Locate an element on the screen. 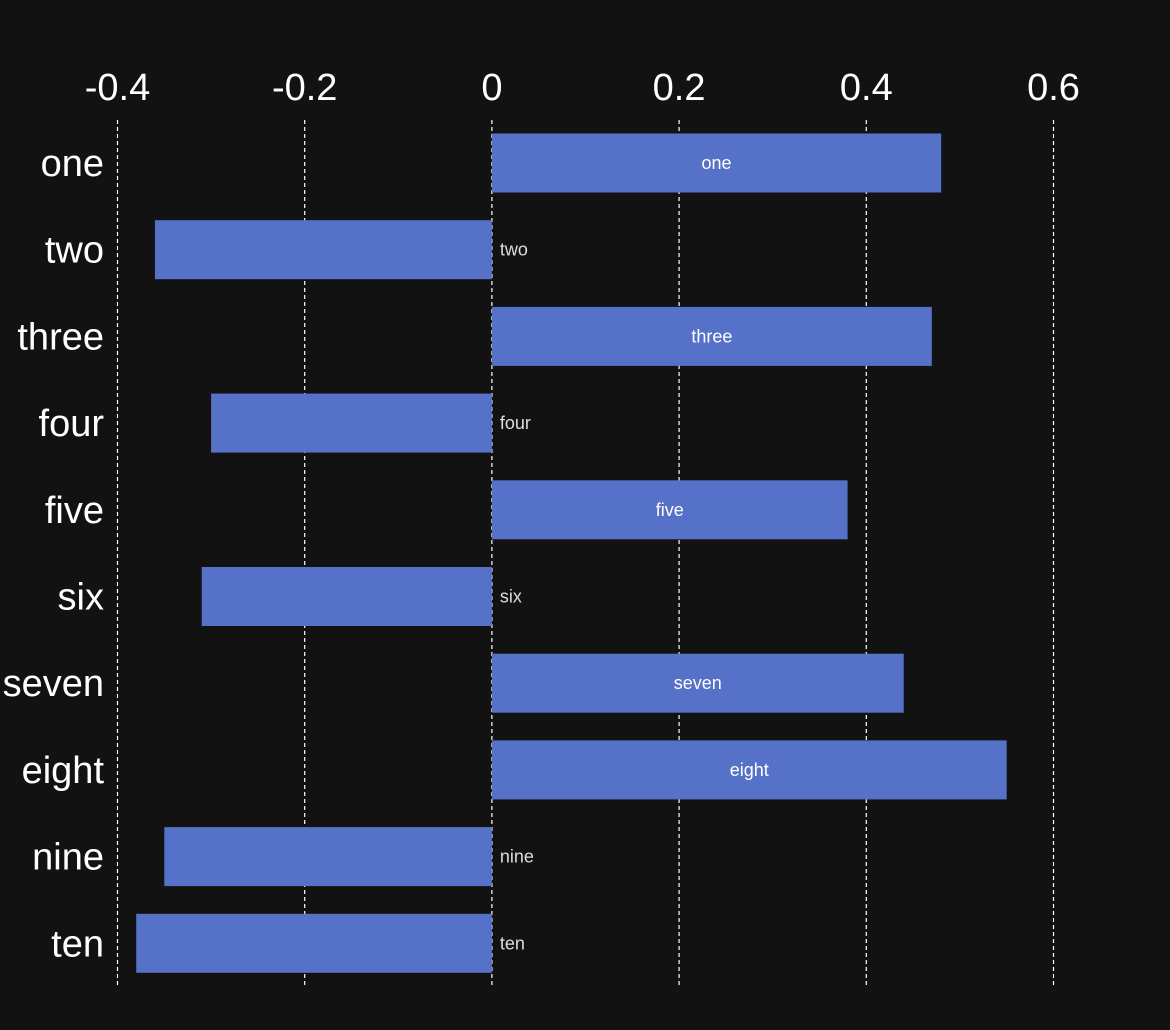  category-label-two: two is located at coordinates (74, 251).